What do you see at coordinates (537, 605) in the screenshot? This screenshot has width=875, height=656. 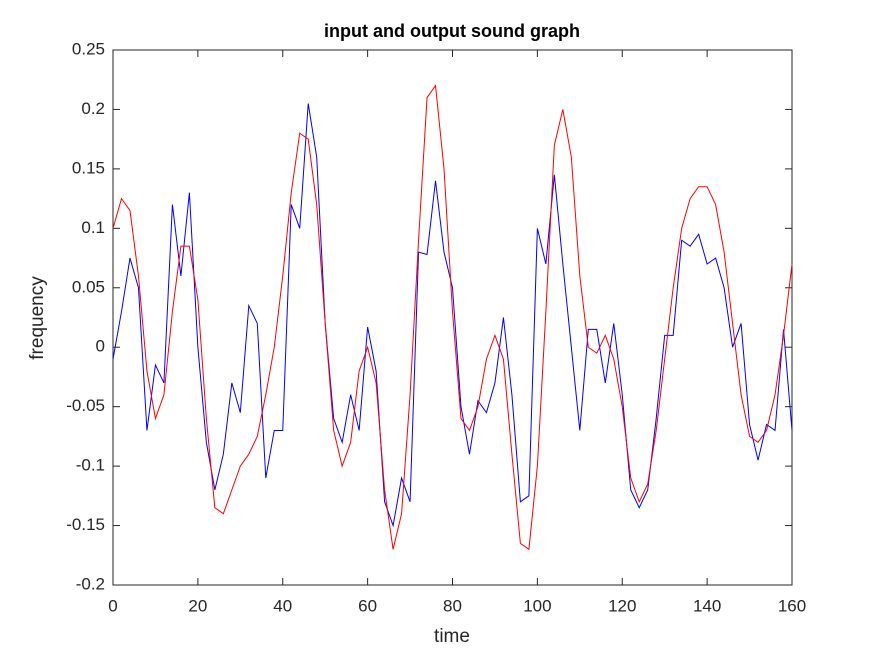 I see `x-tick-label: 100` at bounding box center [537, 605].